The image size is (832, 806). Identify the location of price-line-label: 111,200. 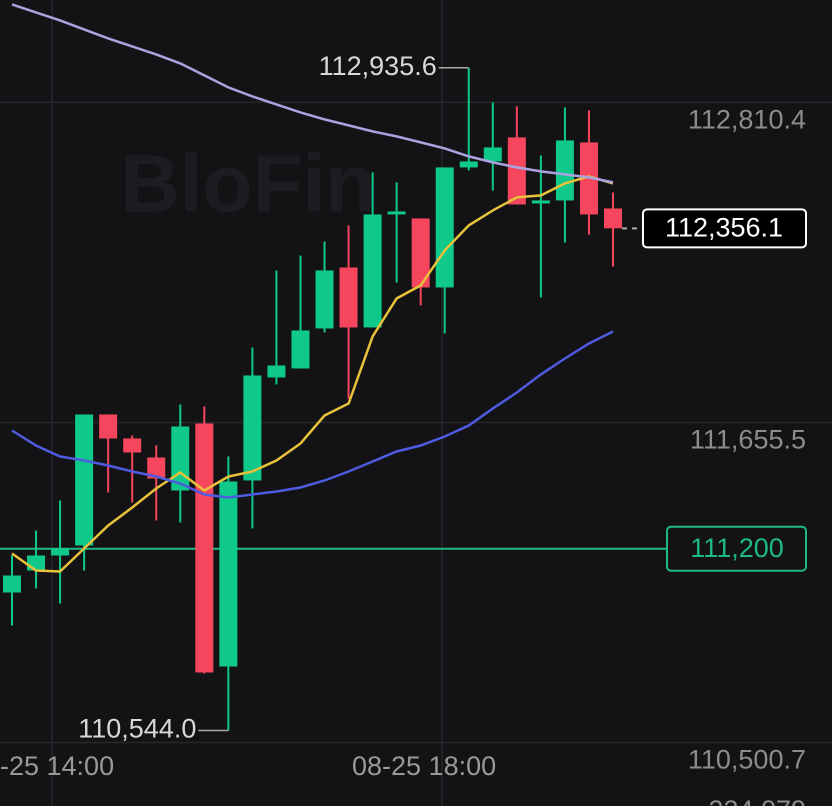
(737, 548).